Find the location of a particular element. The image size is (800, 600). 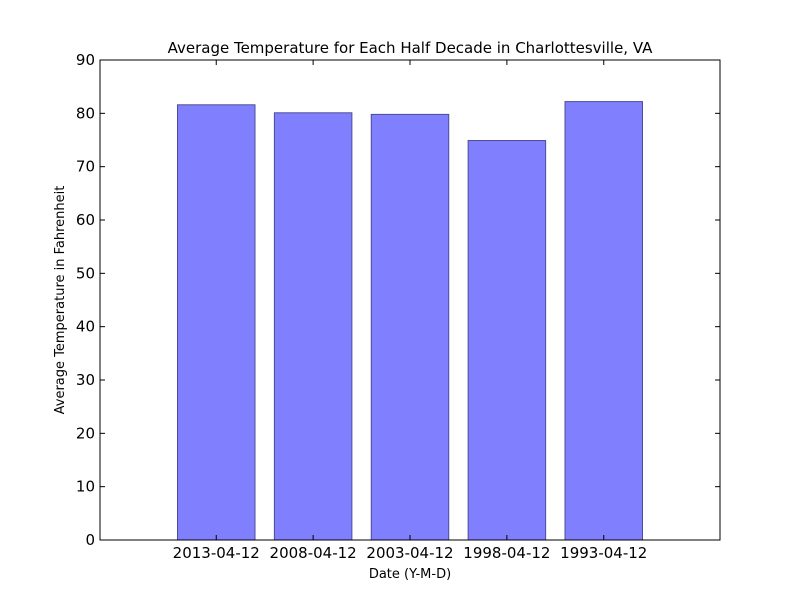

x-tick-label: 1993-04-12 is located at coordinates (603, 553).